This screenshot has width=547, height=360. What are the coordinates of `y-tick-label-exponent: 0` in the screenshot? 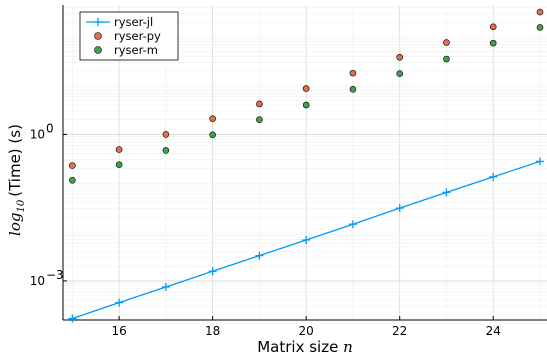 It's located at (50, 128).